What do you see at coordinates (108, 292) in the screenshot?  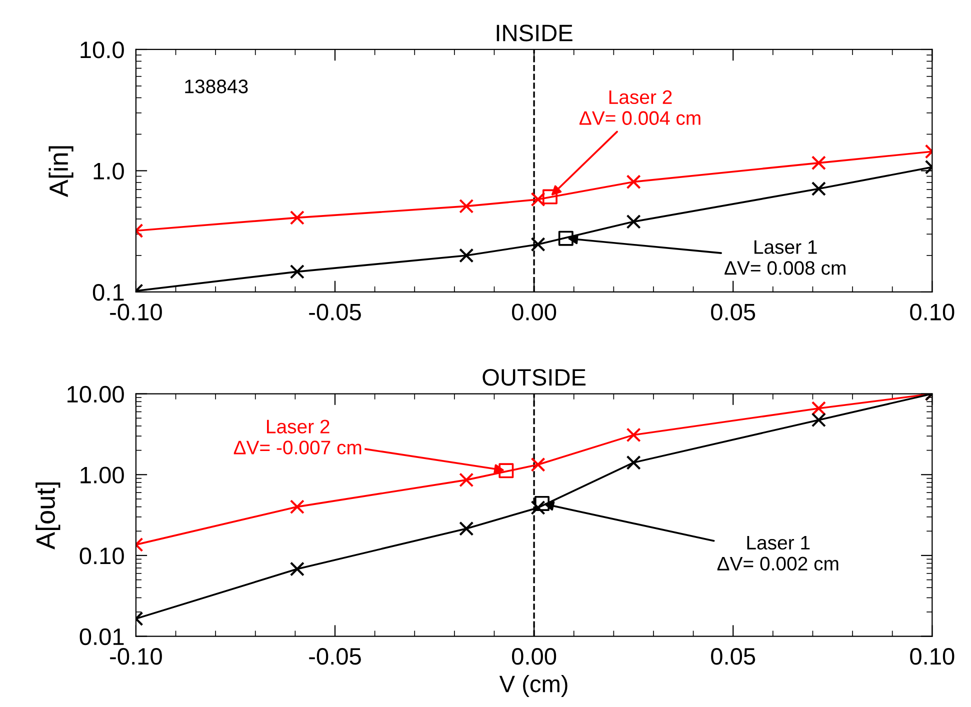 I see `y-tick-label: 0.1` at bounding box center [108, 292].